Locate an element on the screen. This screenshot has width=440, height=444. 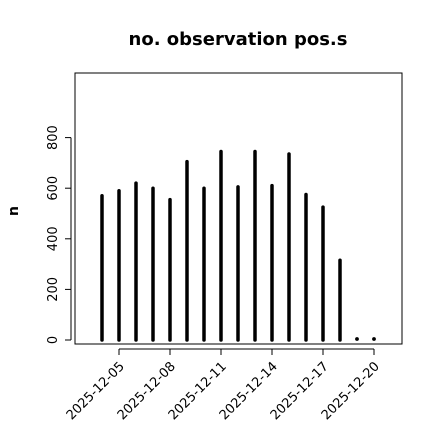
y-tick-label: 800 is located at coordinates (53, 137).